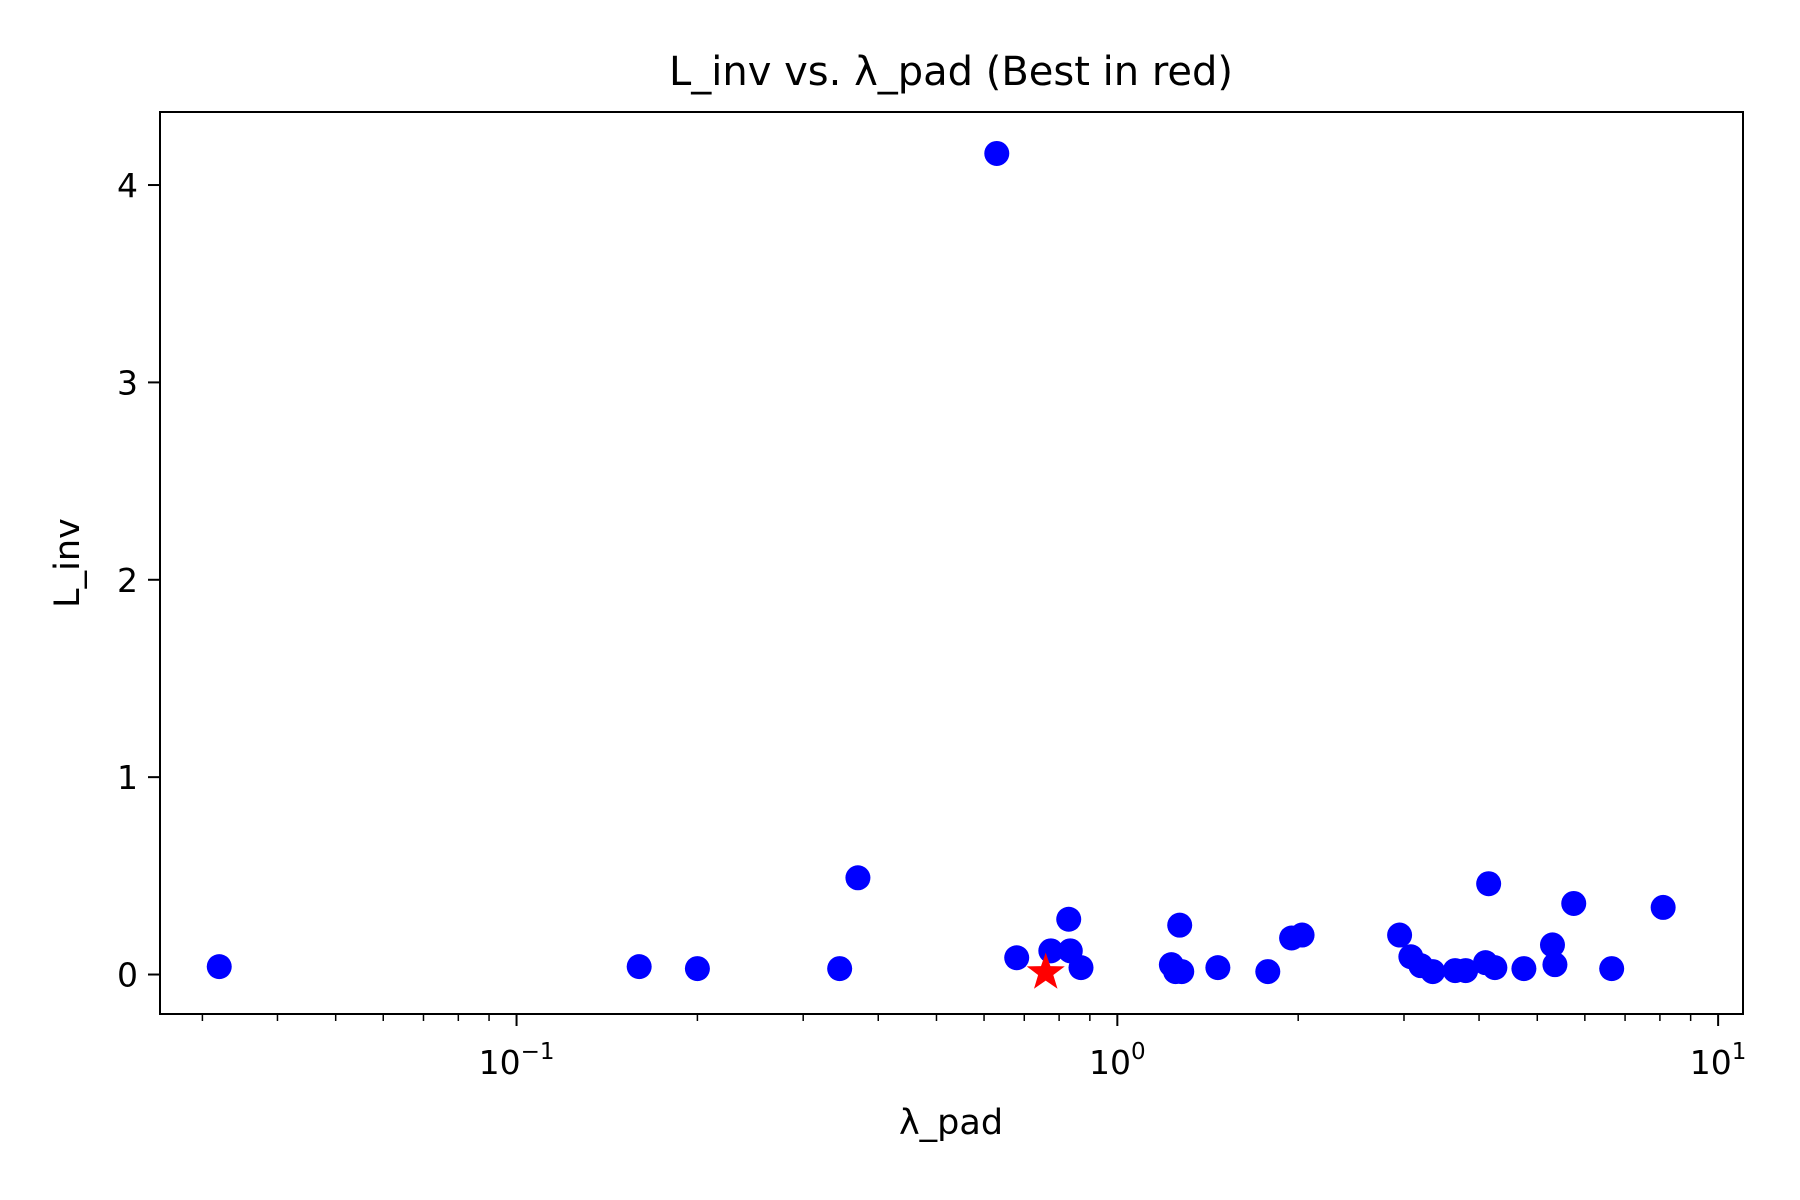 The image size is (1800, 1200). I want to click on x-axis-label: λ_pad, so click(951, 1123).